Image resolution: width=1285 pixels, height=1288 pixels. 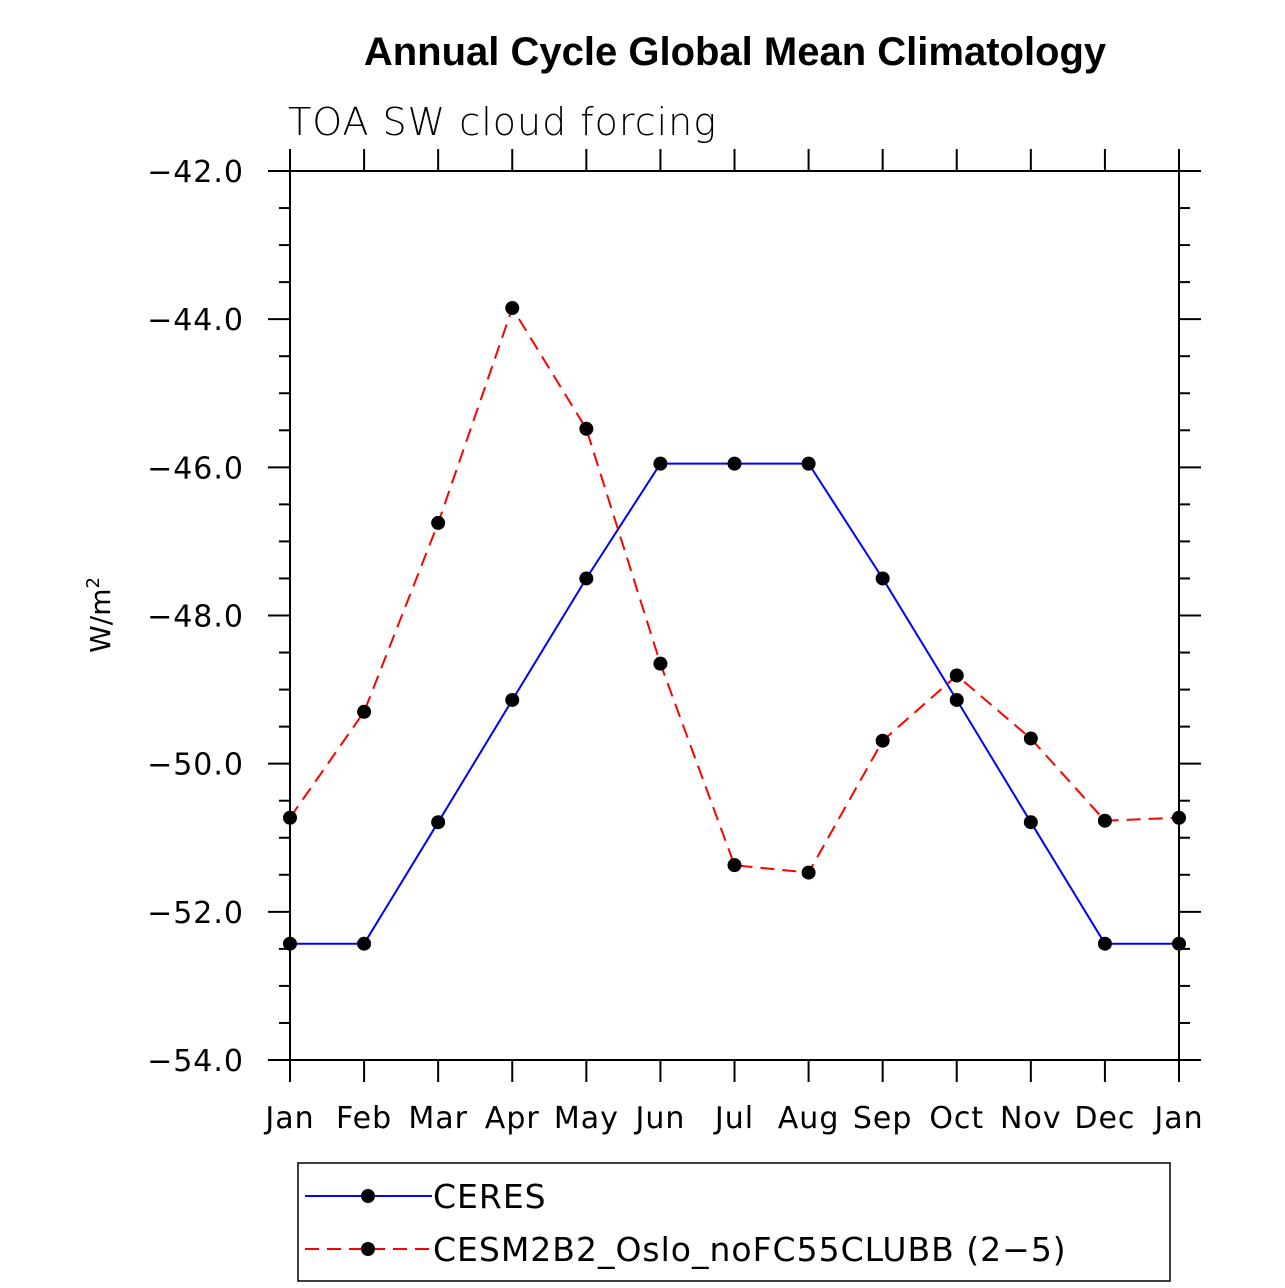 I want to click on x-tick-label: Aug, so click(x=809, y=1118).